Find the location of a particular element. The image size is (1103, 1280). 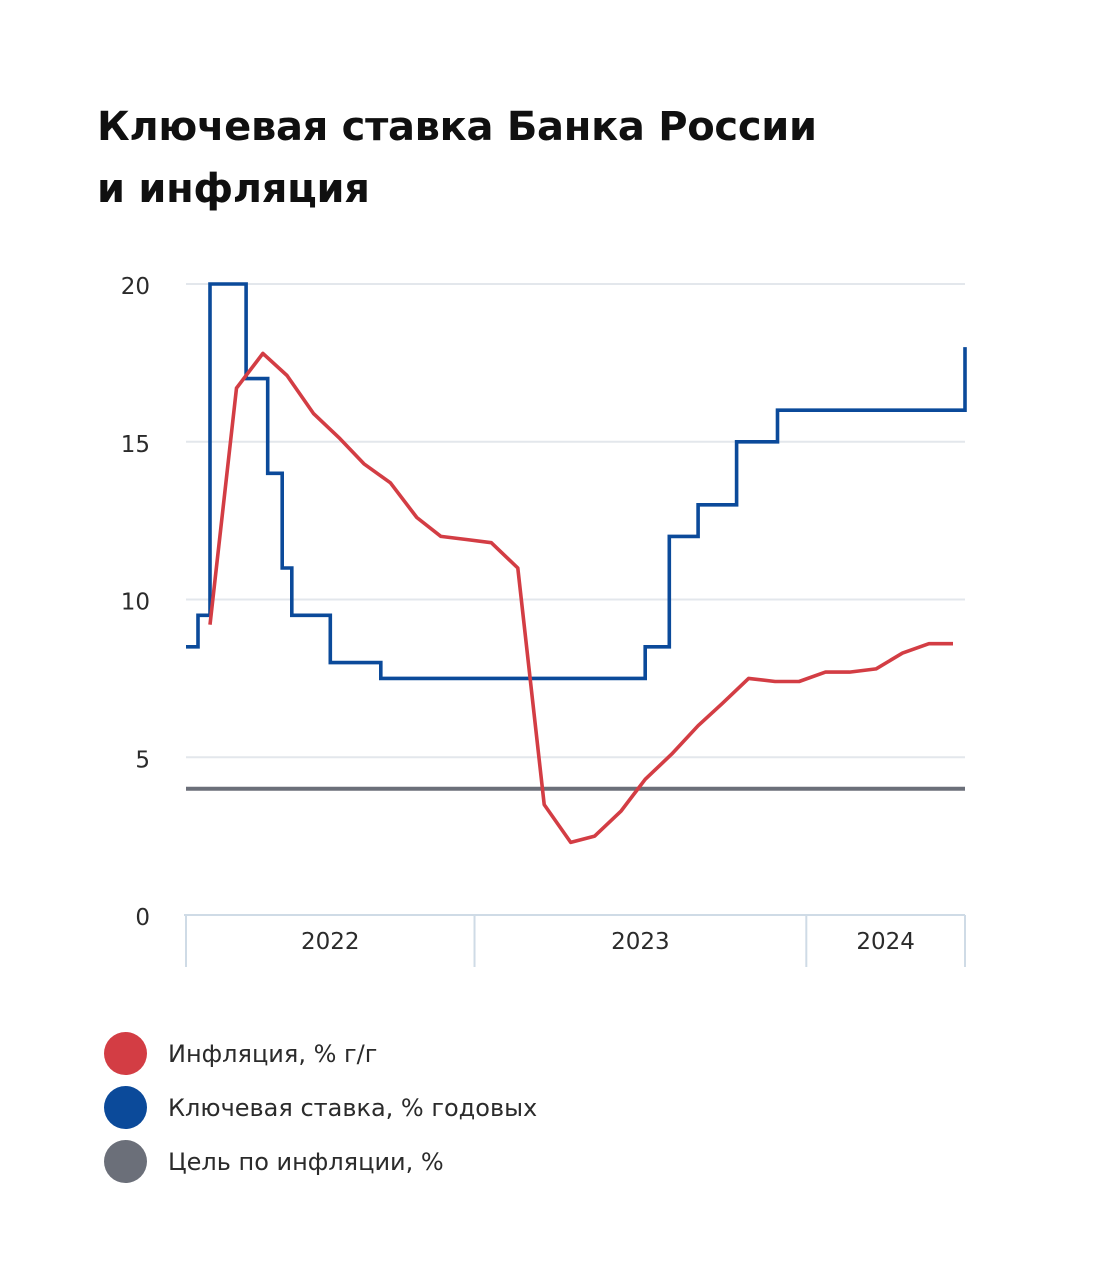

y-tick-label-0: 0 is located at coordinates (142, 918).